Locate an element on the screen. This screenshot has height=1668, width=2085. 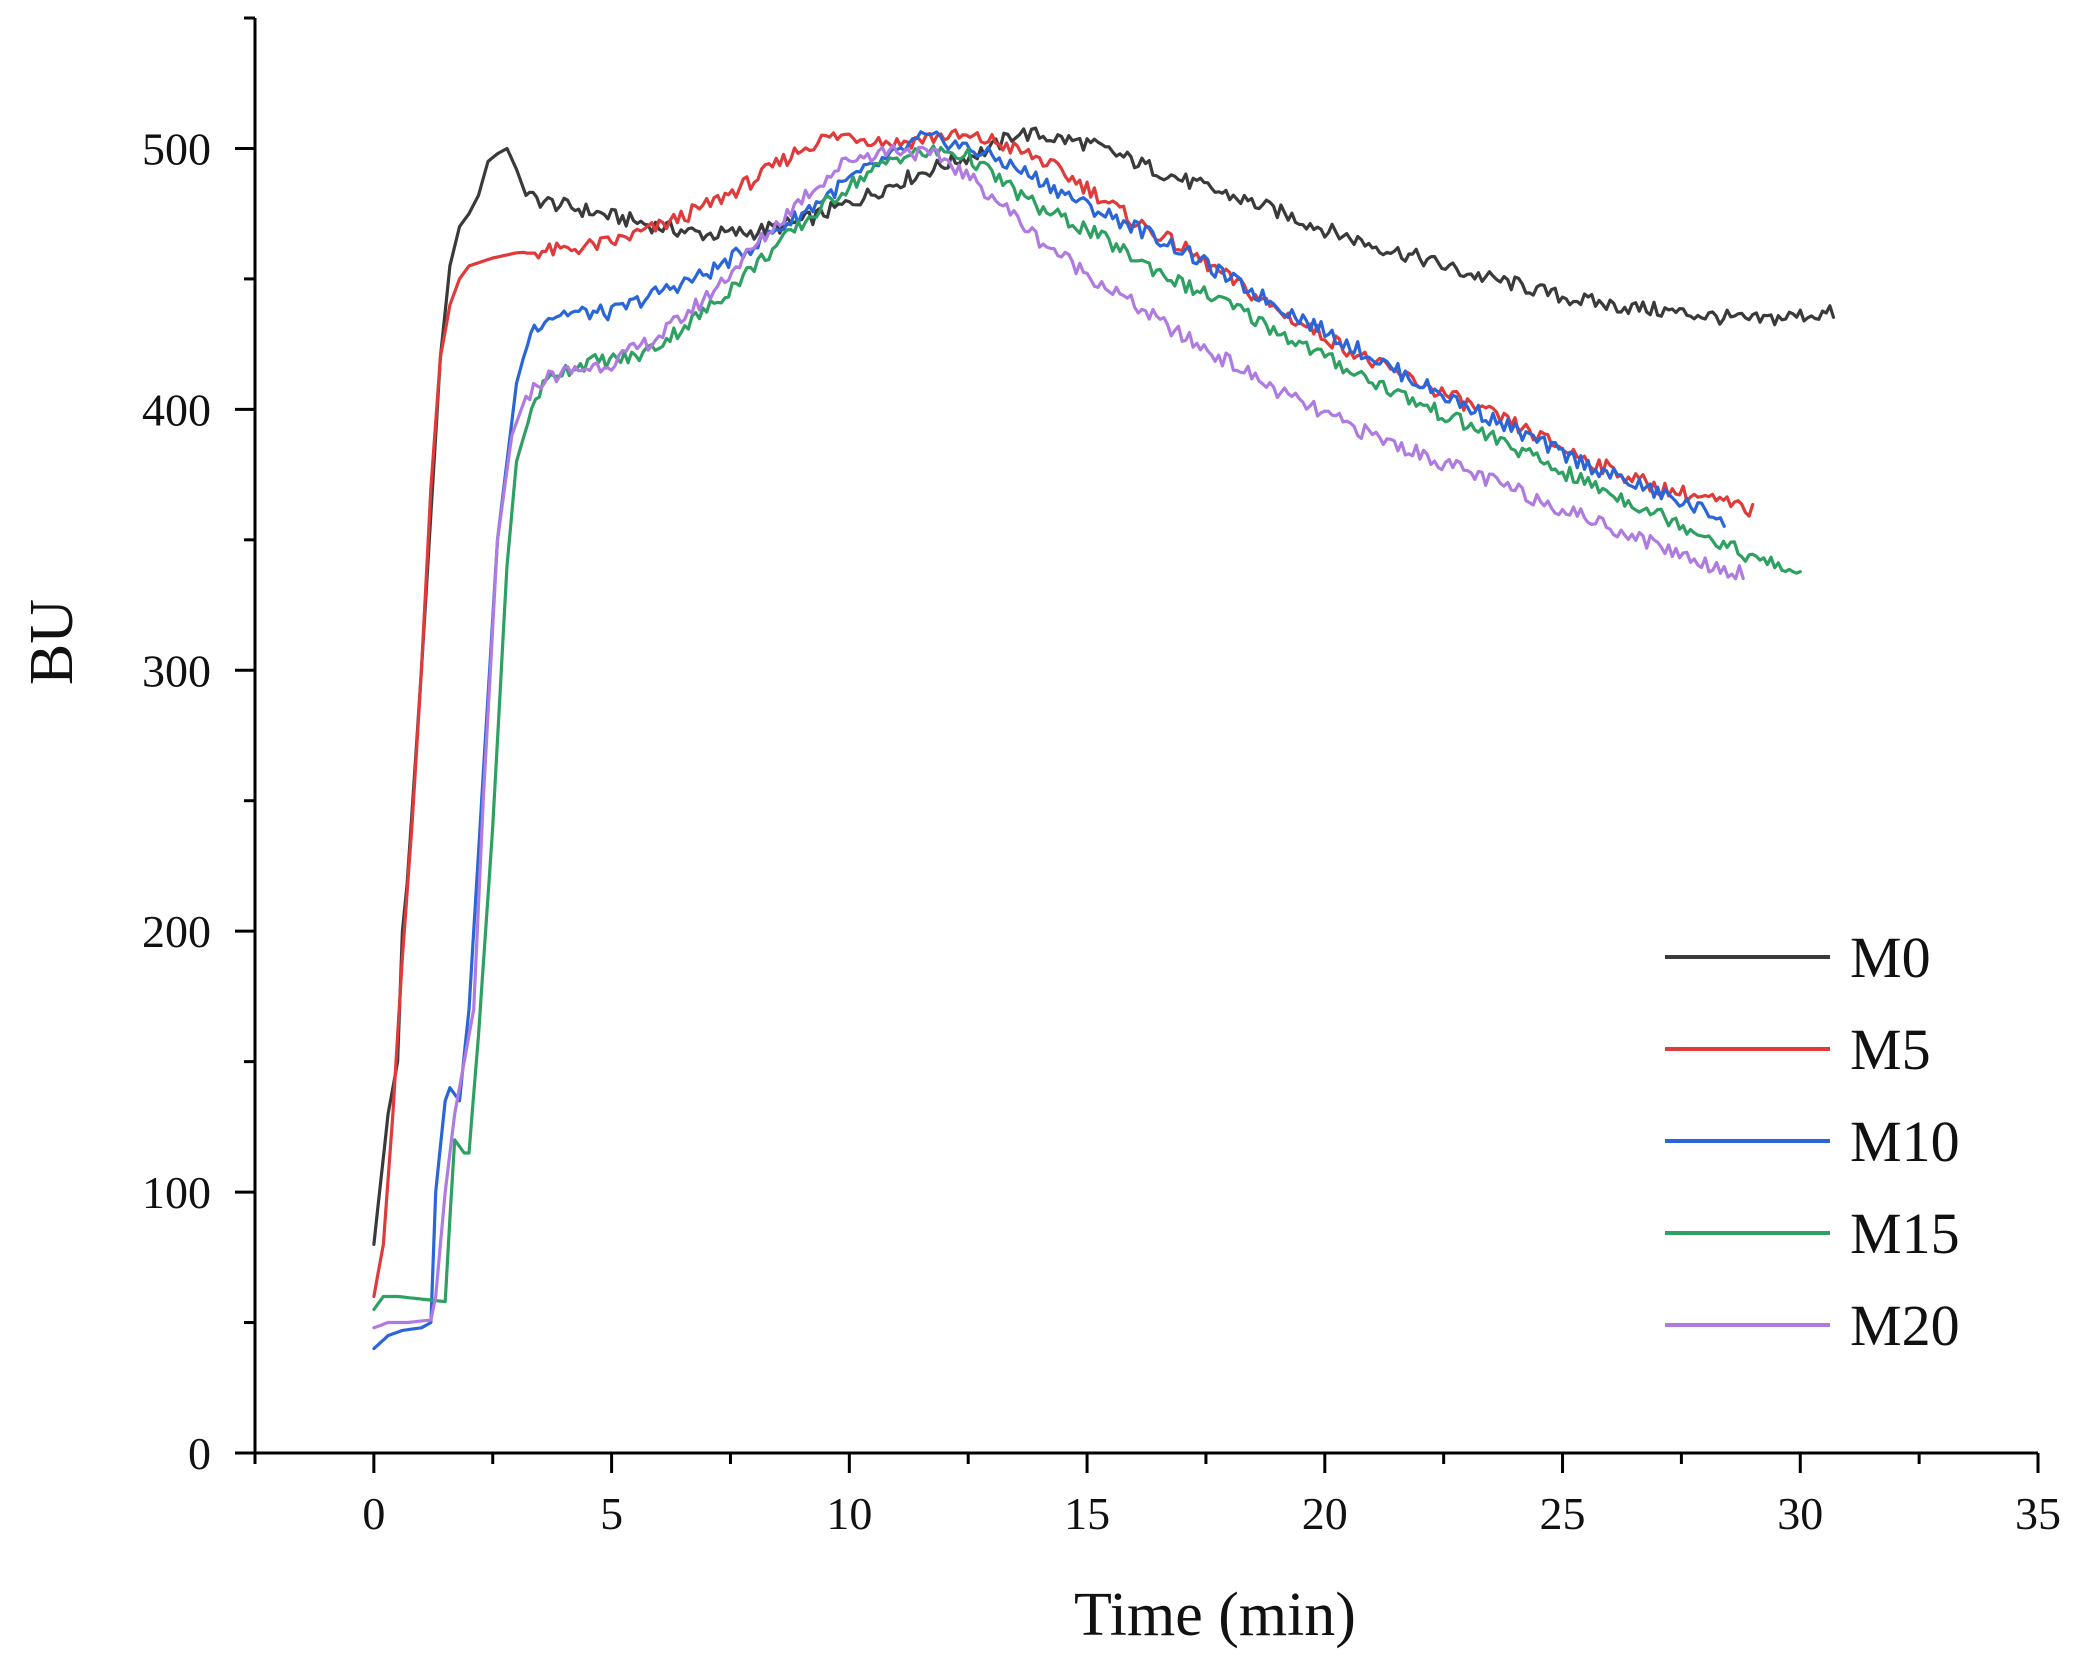
legend-label-m0: M0 is located at coordinates (1890, 957).